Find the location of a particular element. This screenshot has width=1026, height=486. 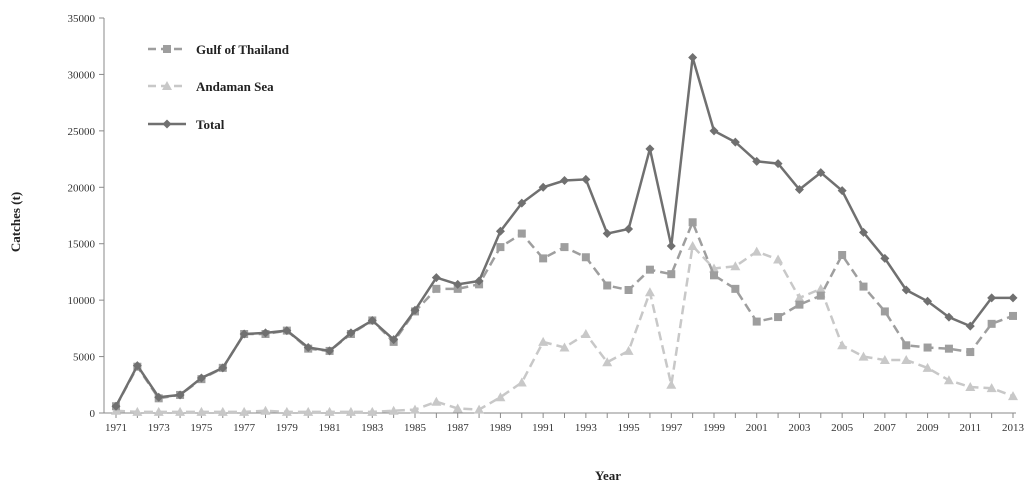

x-tick-label: 1995 is located at coordinates (629, 428).